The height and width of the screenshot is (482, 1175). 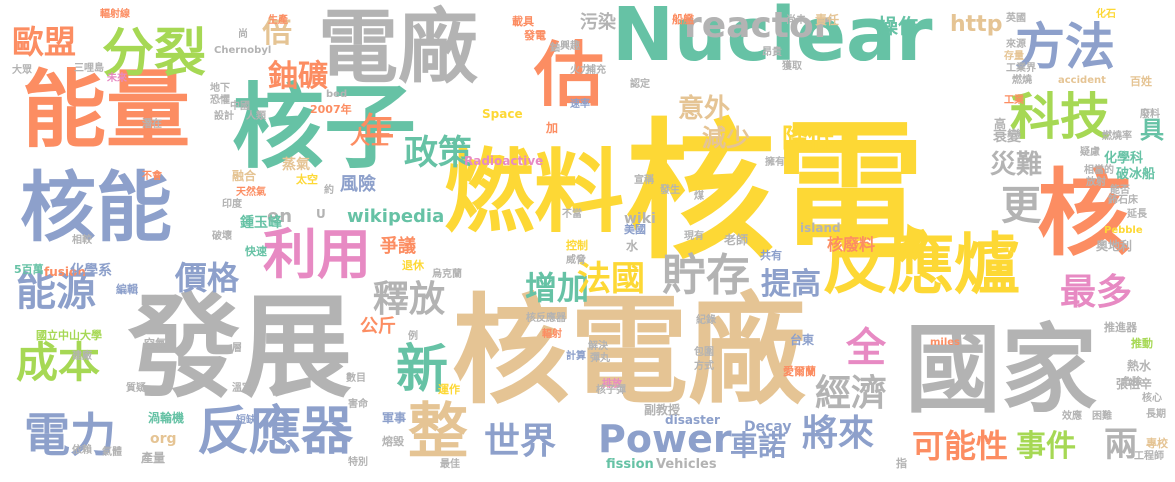 What do you see at coordinates (112, 452) in the screenshot?
I see `word: 氣體` at bounding box center [112, 452].